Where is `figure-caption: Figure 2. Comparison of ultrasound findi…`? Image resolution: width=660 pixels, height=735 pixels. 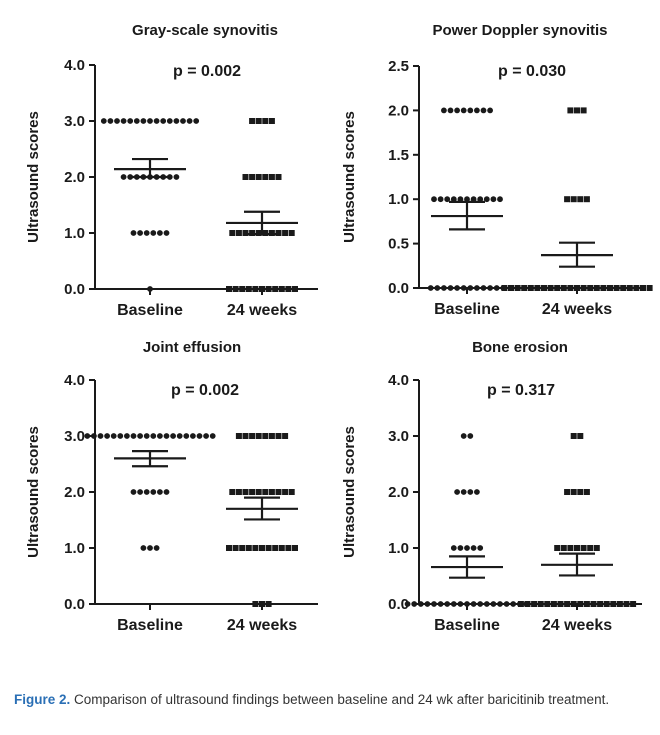 figure-caption: Figure 2. Comparison of ultrasound findi… is located at coordinates (334, 699).